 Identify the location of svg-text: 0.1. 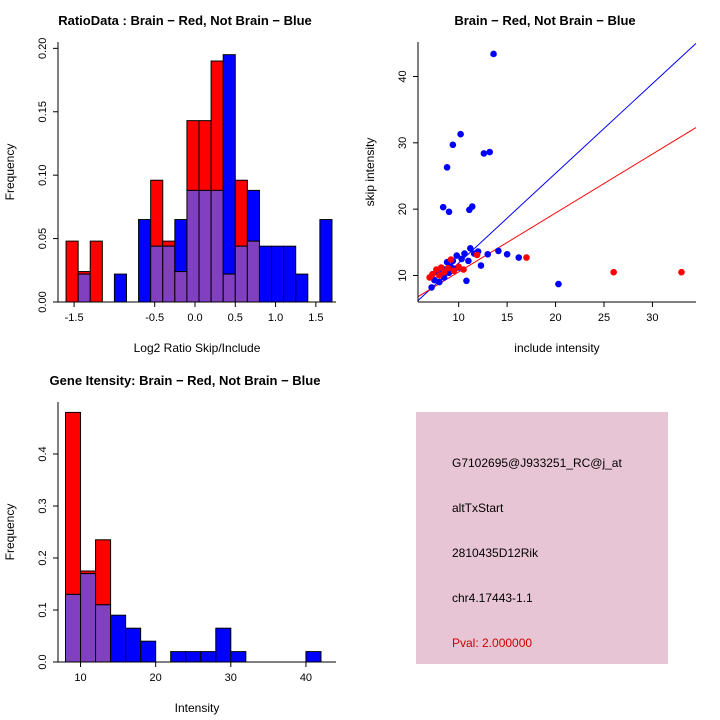
(43, 609).